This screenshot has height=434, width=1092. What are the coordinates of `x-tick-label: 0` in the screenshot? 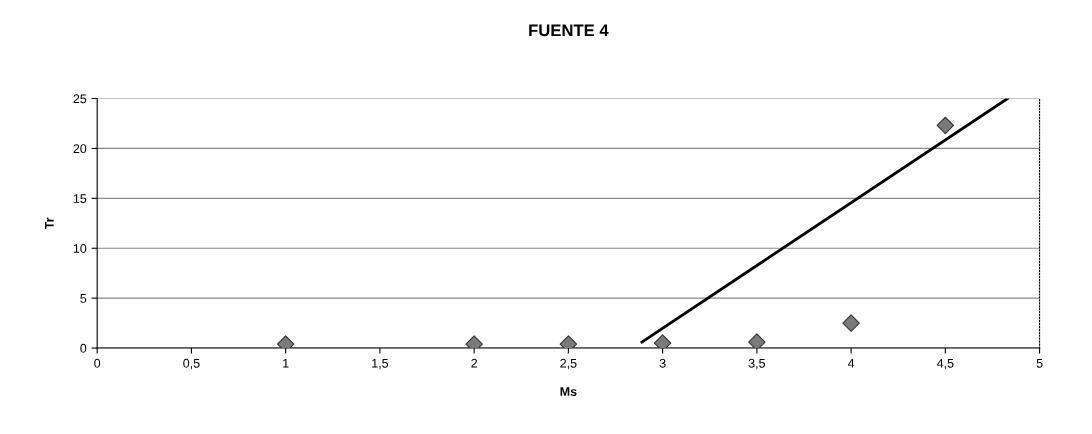 It's located at (97, 363).